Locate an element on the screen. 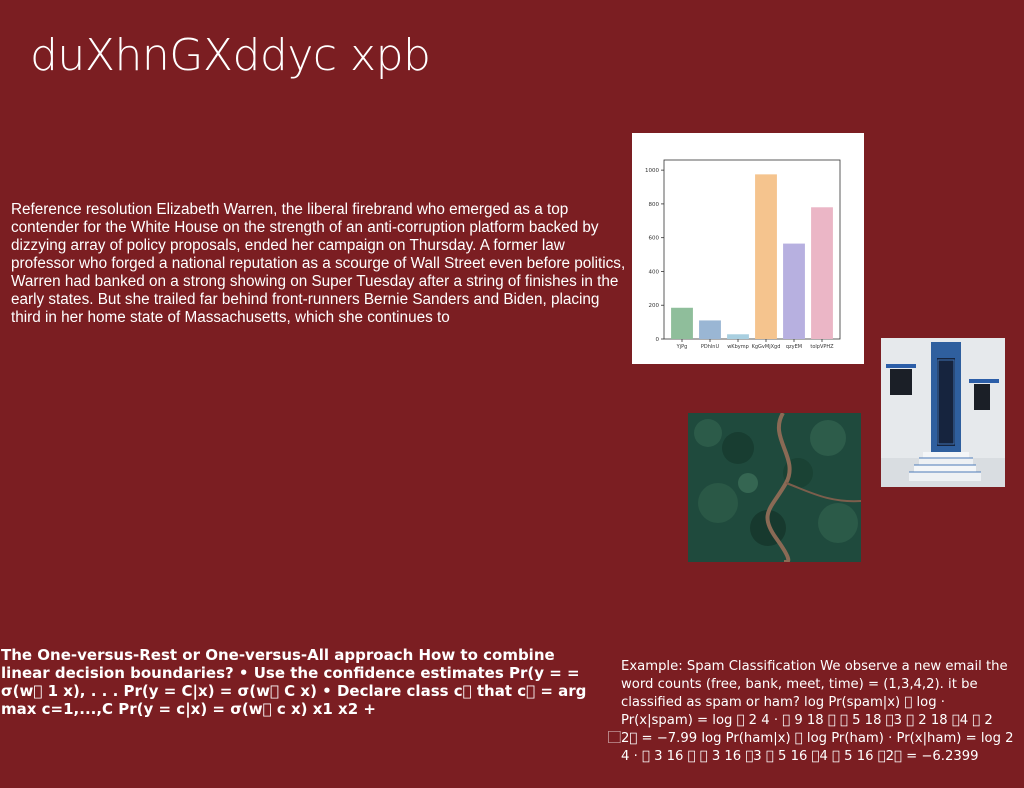 The width and height of the screenshot is (1024, 788). forest-river-photo-icon is located at coordinates (774, 487).